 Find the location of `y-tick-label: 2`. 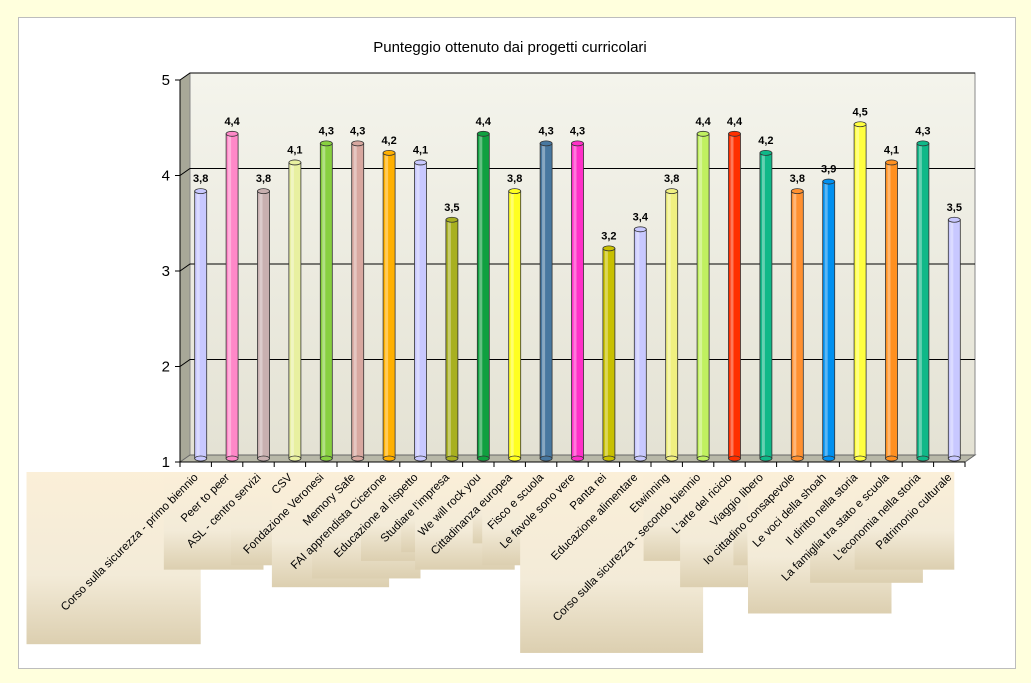

y-tick-label: 2 is located at coordinates (166, 367).